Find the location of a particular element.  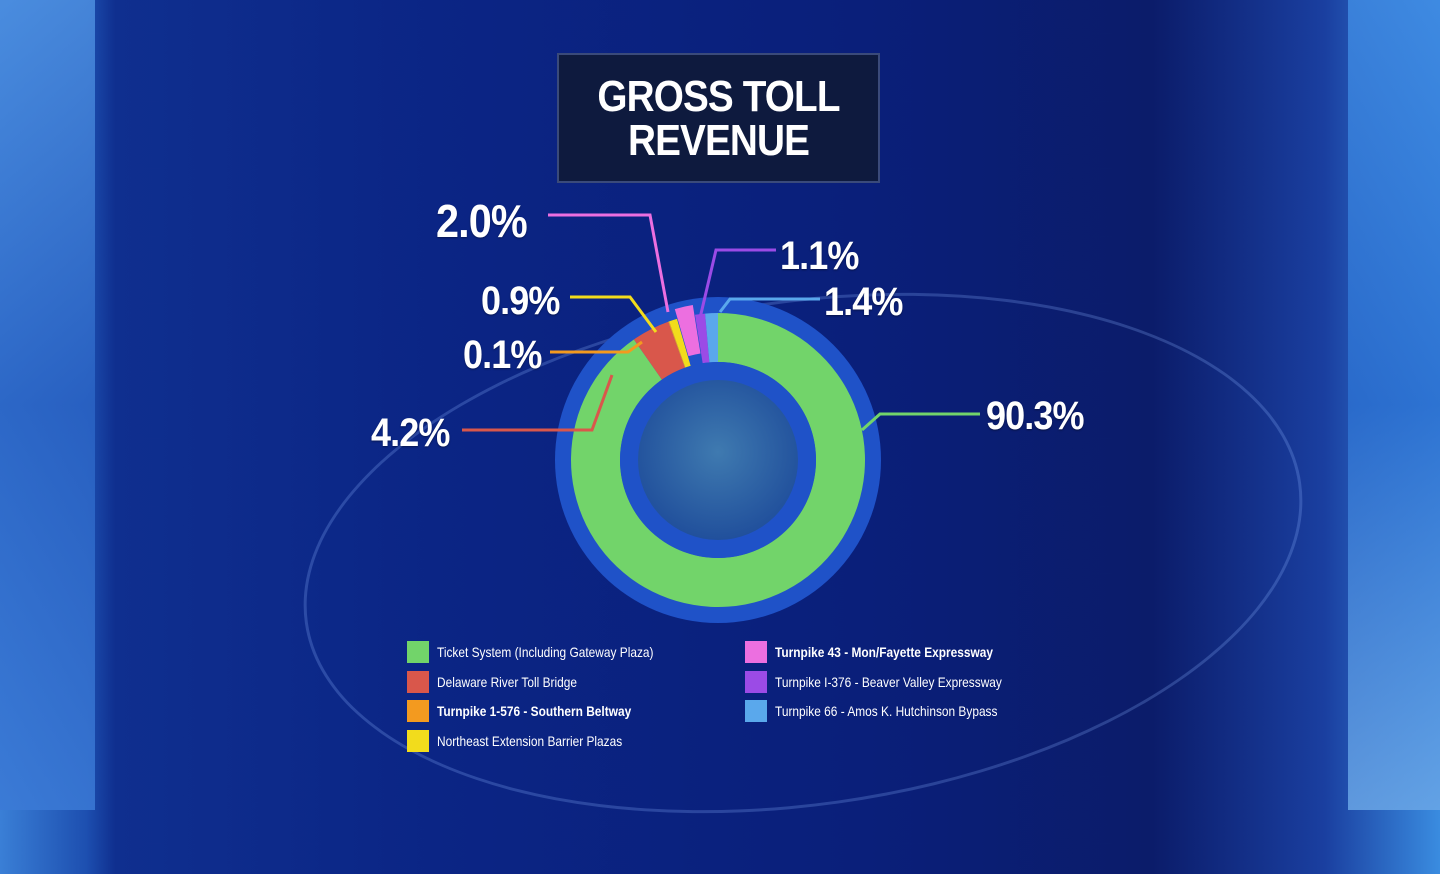

donut-hole is located at coordinates (718, 460).